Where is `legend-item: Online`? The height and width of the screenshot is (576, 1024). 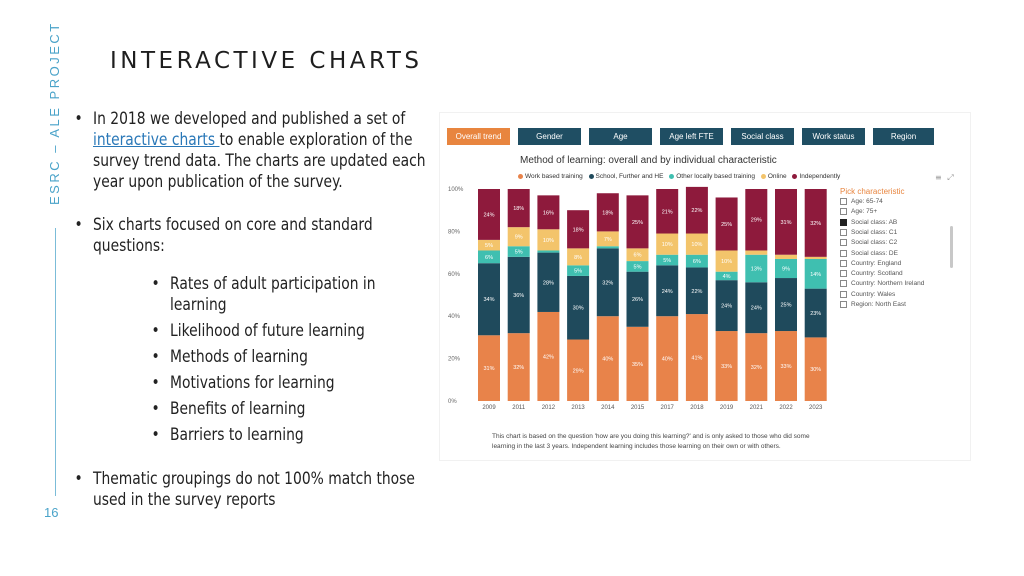 legend-item: Online is located at coordinates (773, 176).